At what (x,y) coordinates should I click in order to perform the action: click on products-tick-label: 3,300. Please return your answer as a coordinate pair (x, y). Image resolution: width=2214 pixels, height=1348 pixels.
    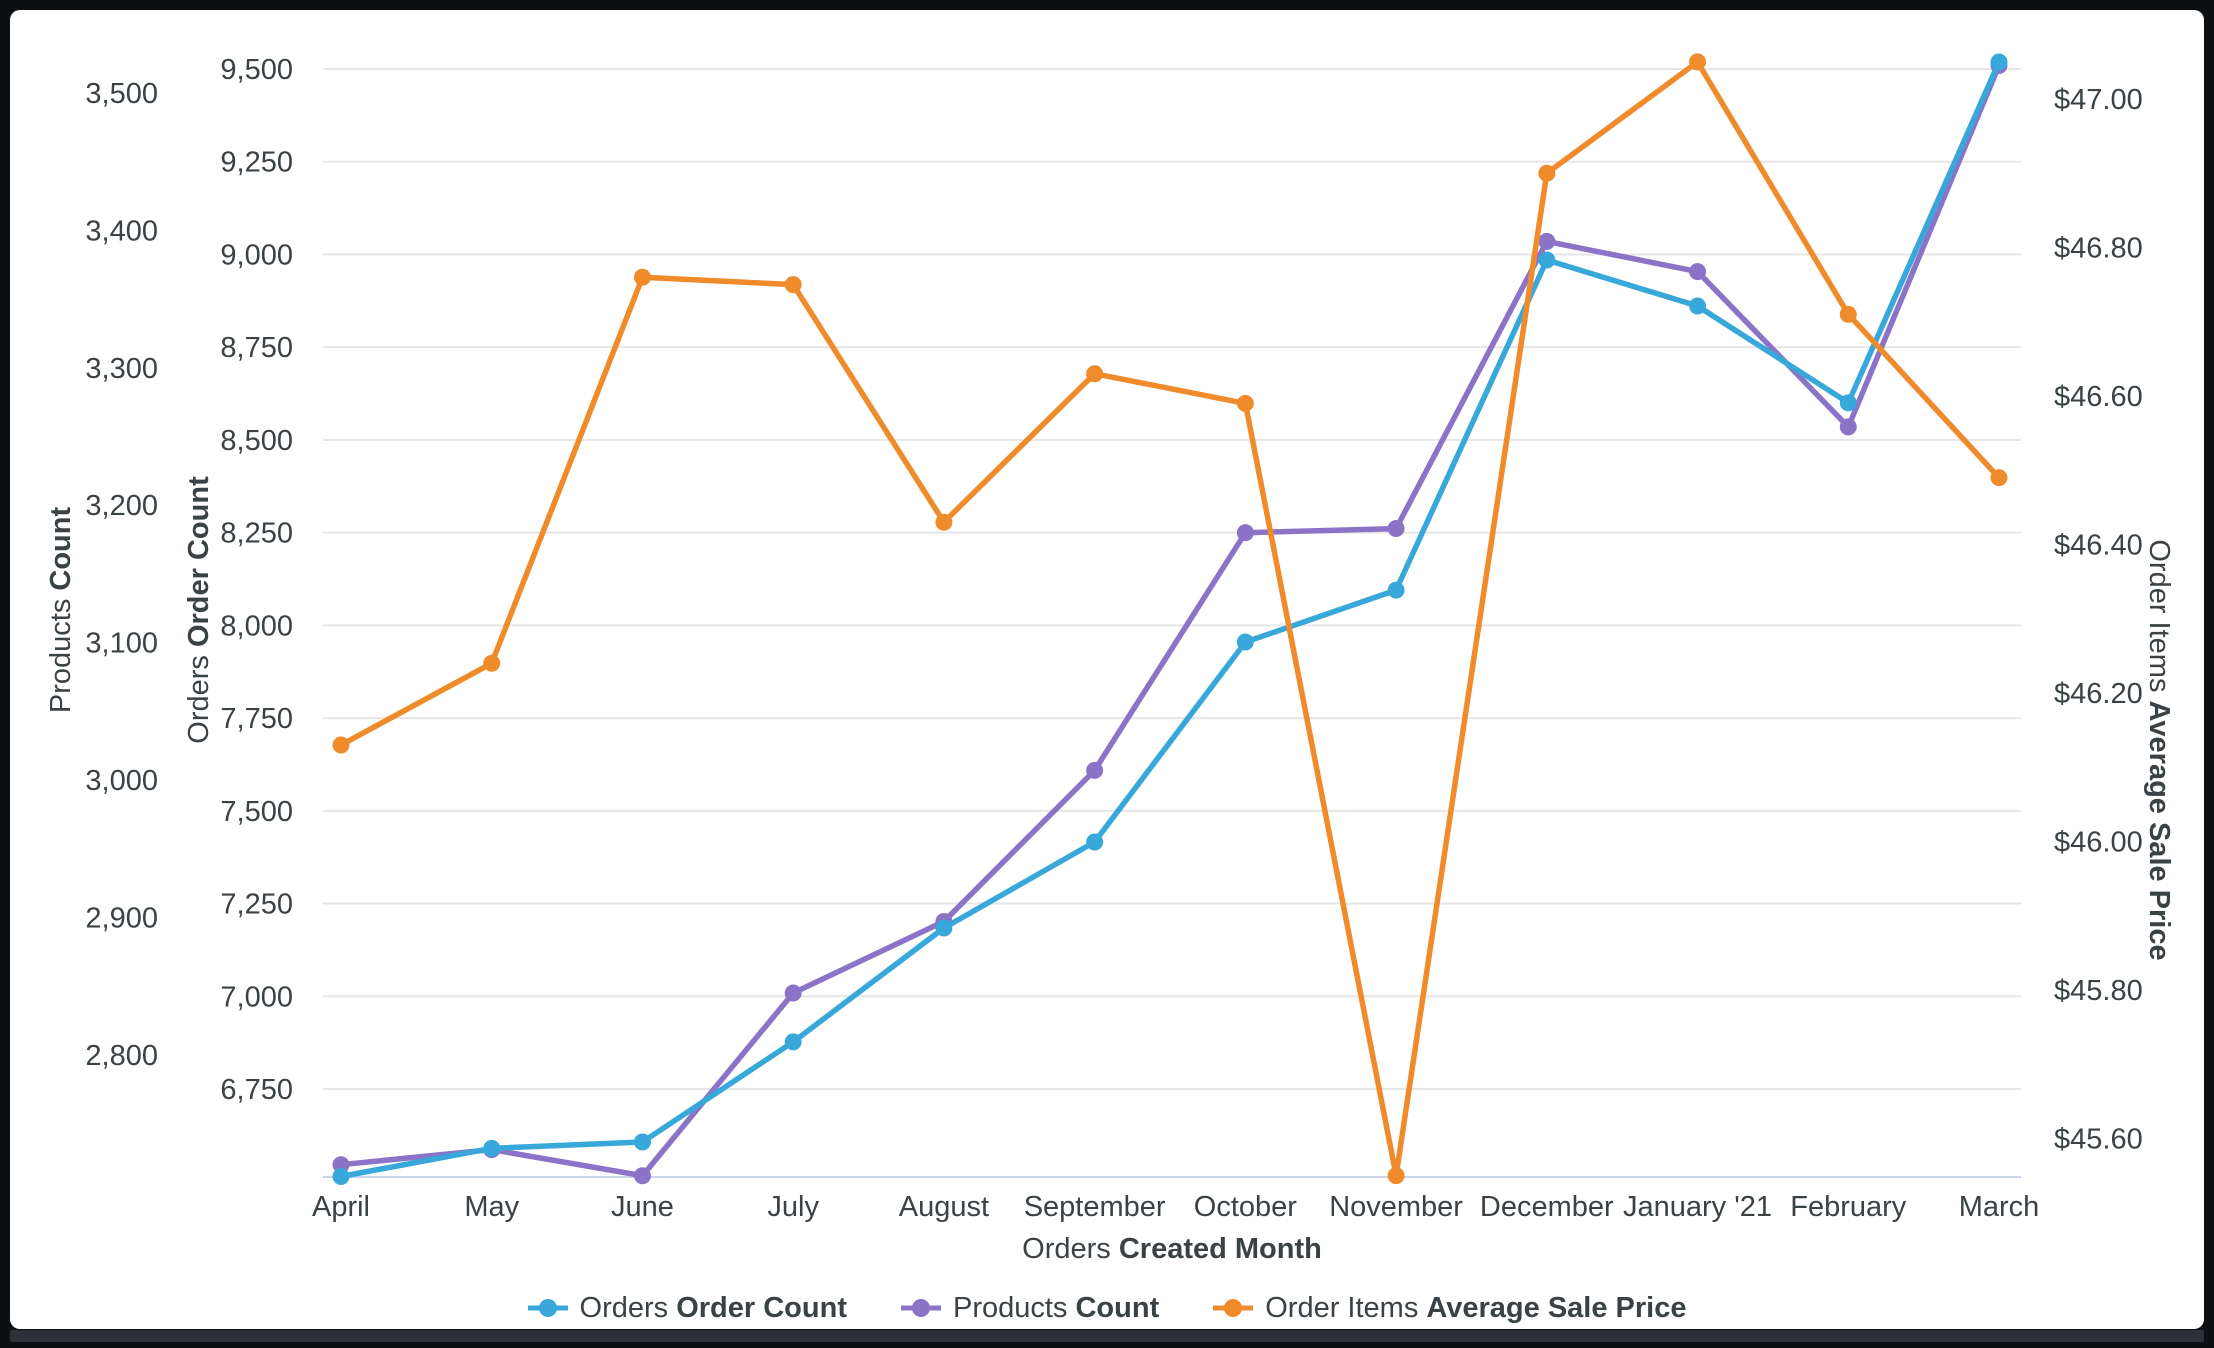
    Looking at the image, I should click on (121, 369).